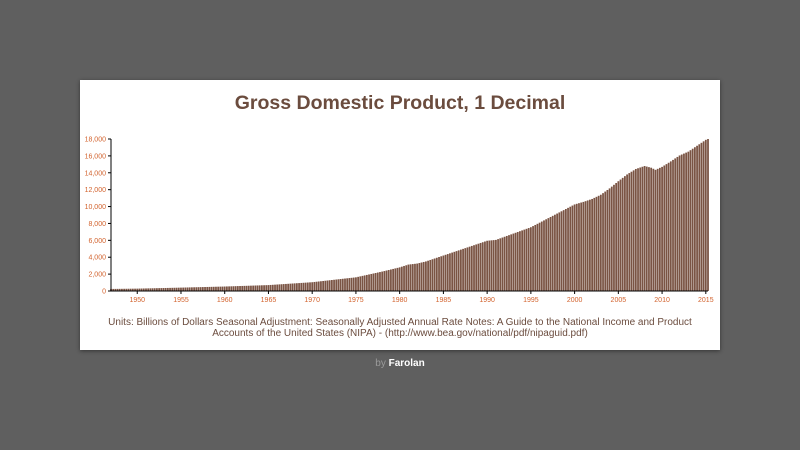  What do you see at coordinates (225, 300) in the screenshot?
I see `x-tick-label: 1960` at bounding box center [225, 300].